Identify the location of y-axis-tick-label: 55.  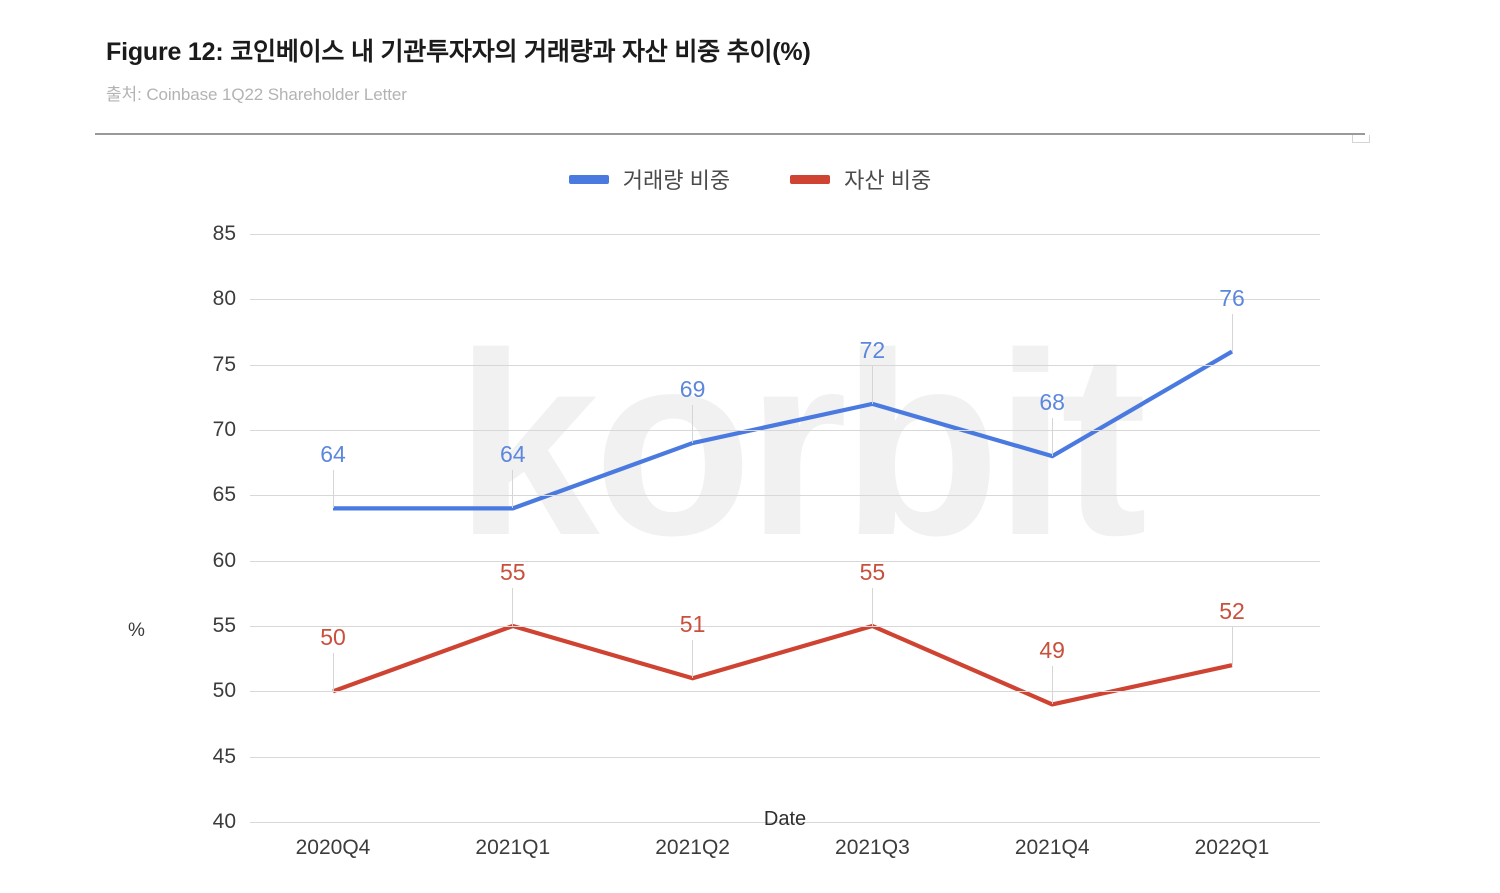
(224, 625).